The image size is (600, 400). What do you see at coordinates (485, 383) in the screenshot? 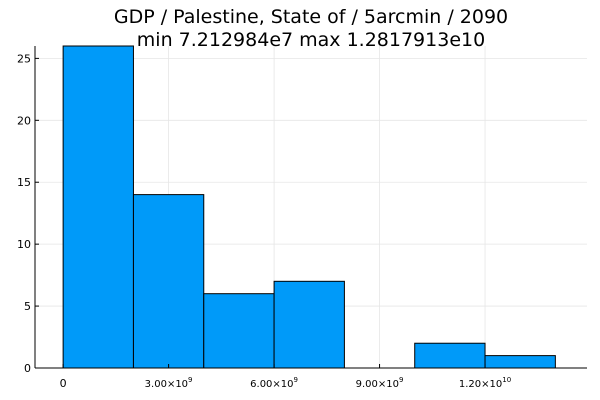
I see `x-tick-label: 1.20×10¹⁰` at bounding box center [485, 383].